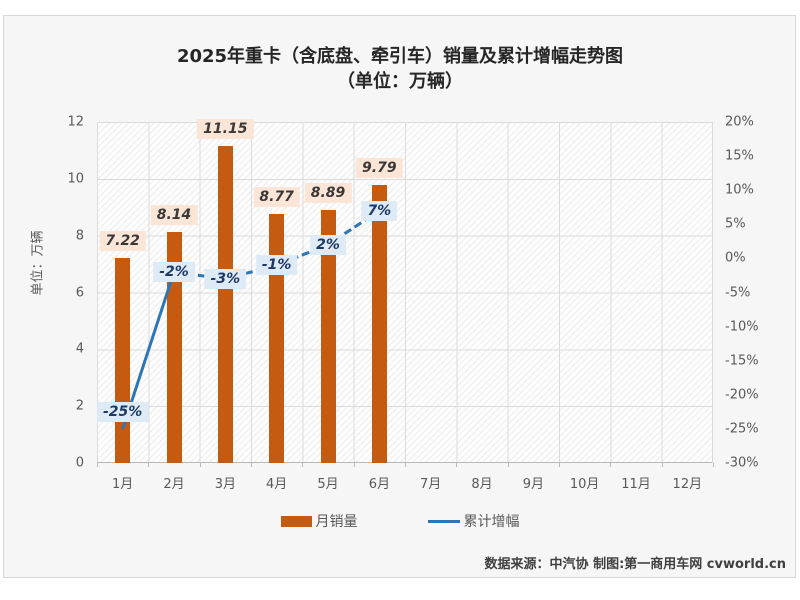 This screenshot has height=600, width=800. What do you see at coordinates (742, 463) in the screenshot?
I see `right-axis-tick-label: -30%` at bounding box center [742, 463].